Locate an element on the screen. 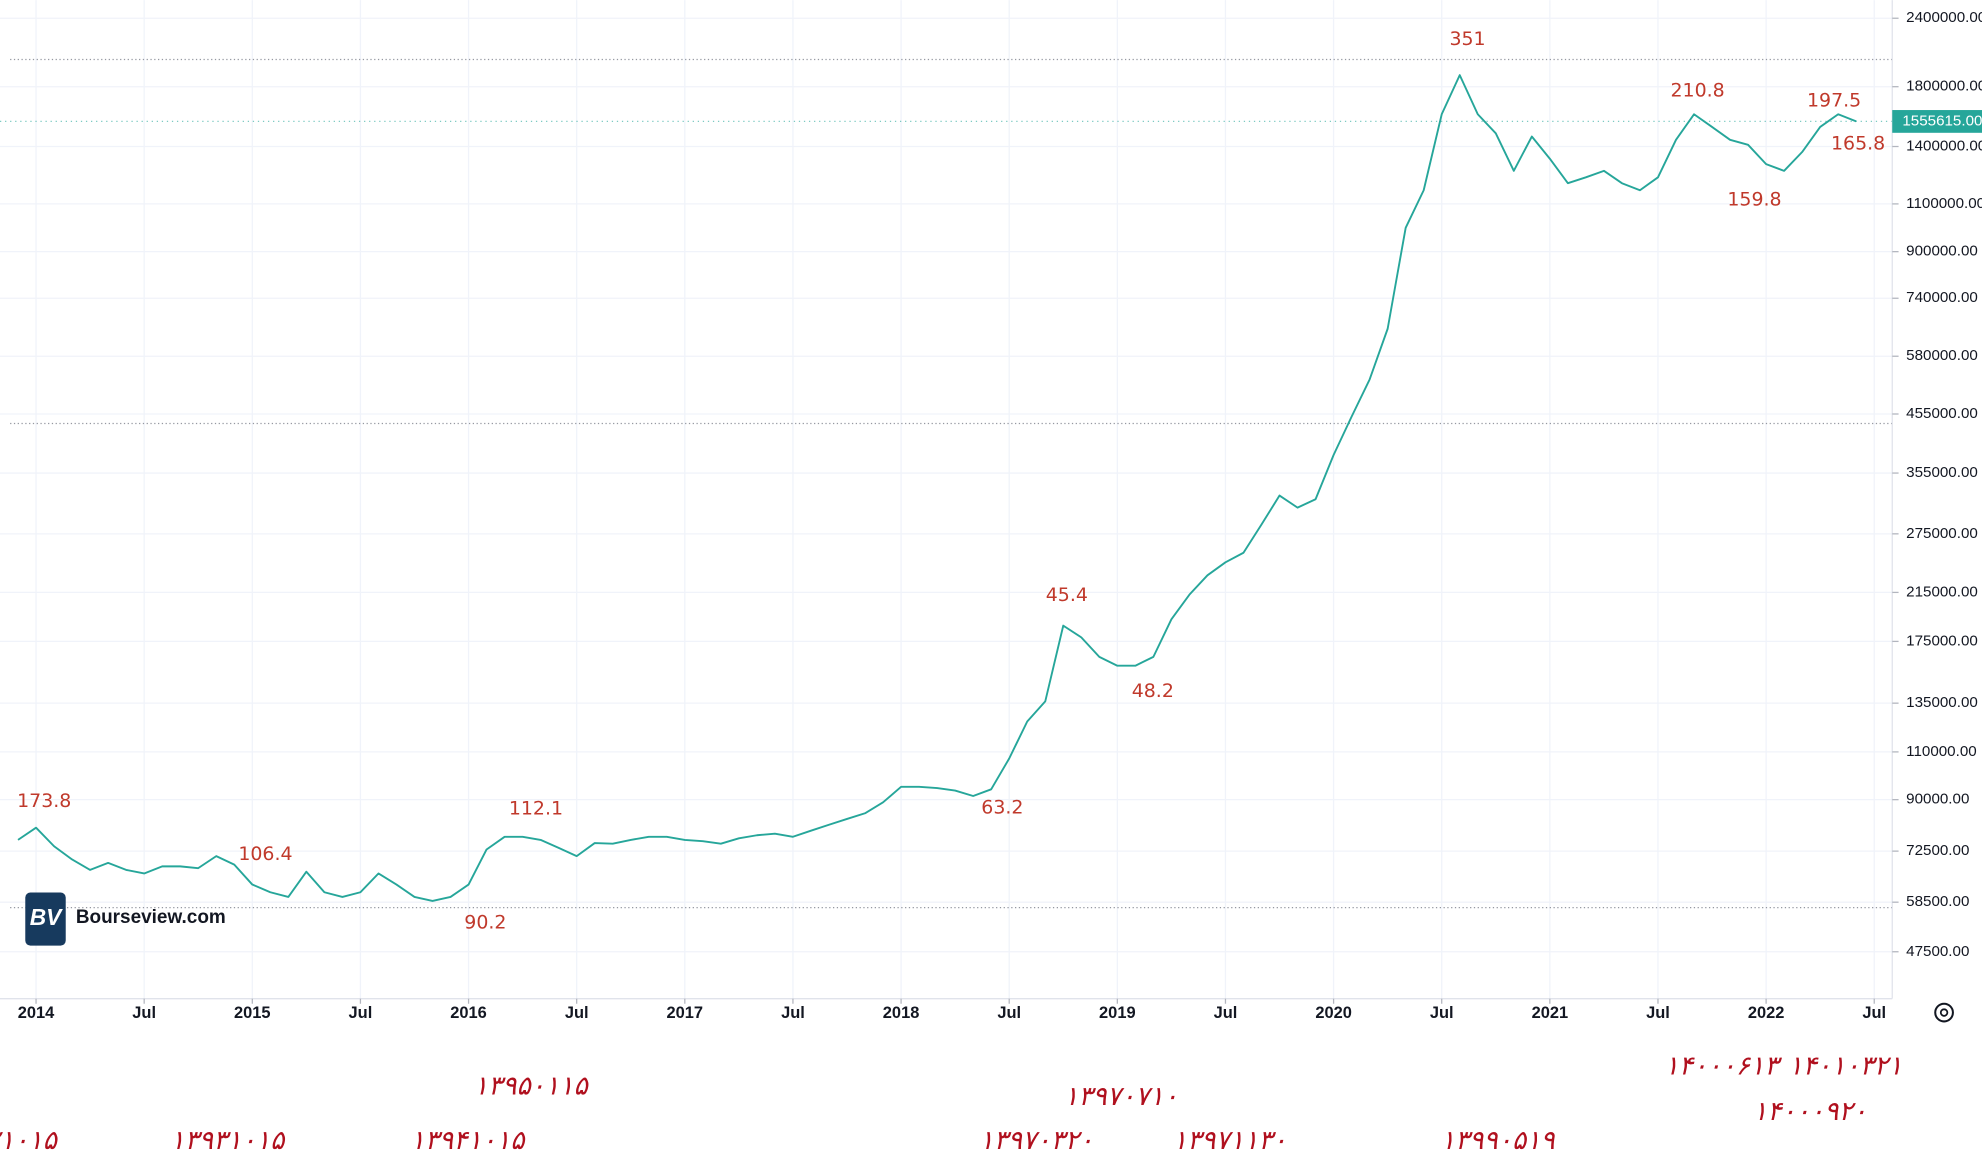  persian-date: ۱۳۹۷۱۱۳۰ is located at coordinates (1230, 1139).